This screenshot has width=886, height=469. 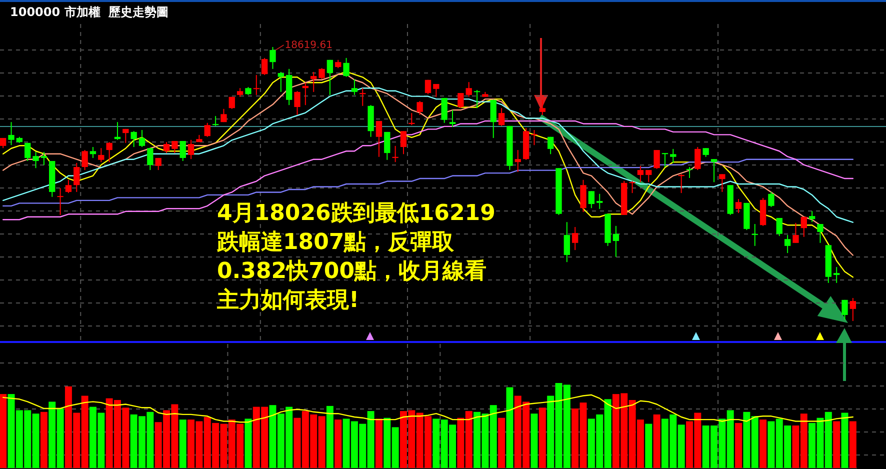 What do you see at coordinates (89, 12) in the screenshot?
I see `chart-title: 100000 市加權 歷史走勢圖` at bounding box center [89, 12].